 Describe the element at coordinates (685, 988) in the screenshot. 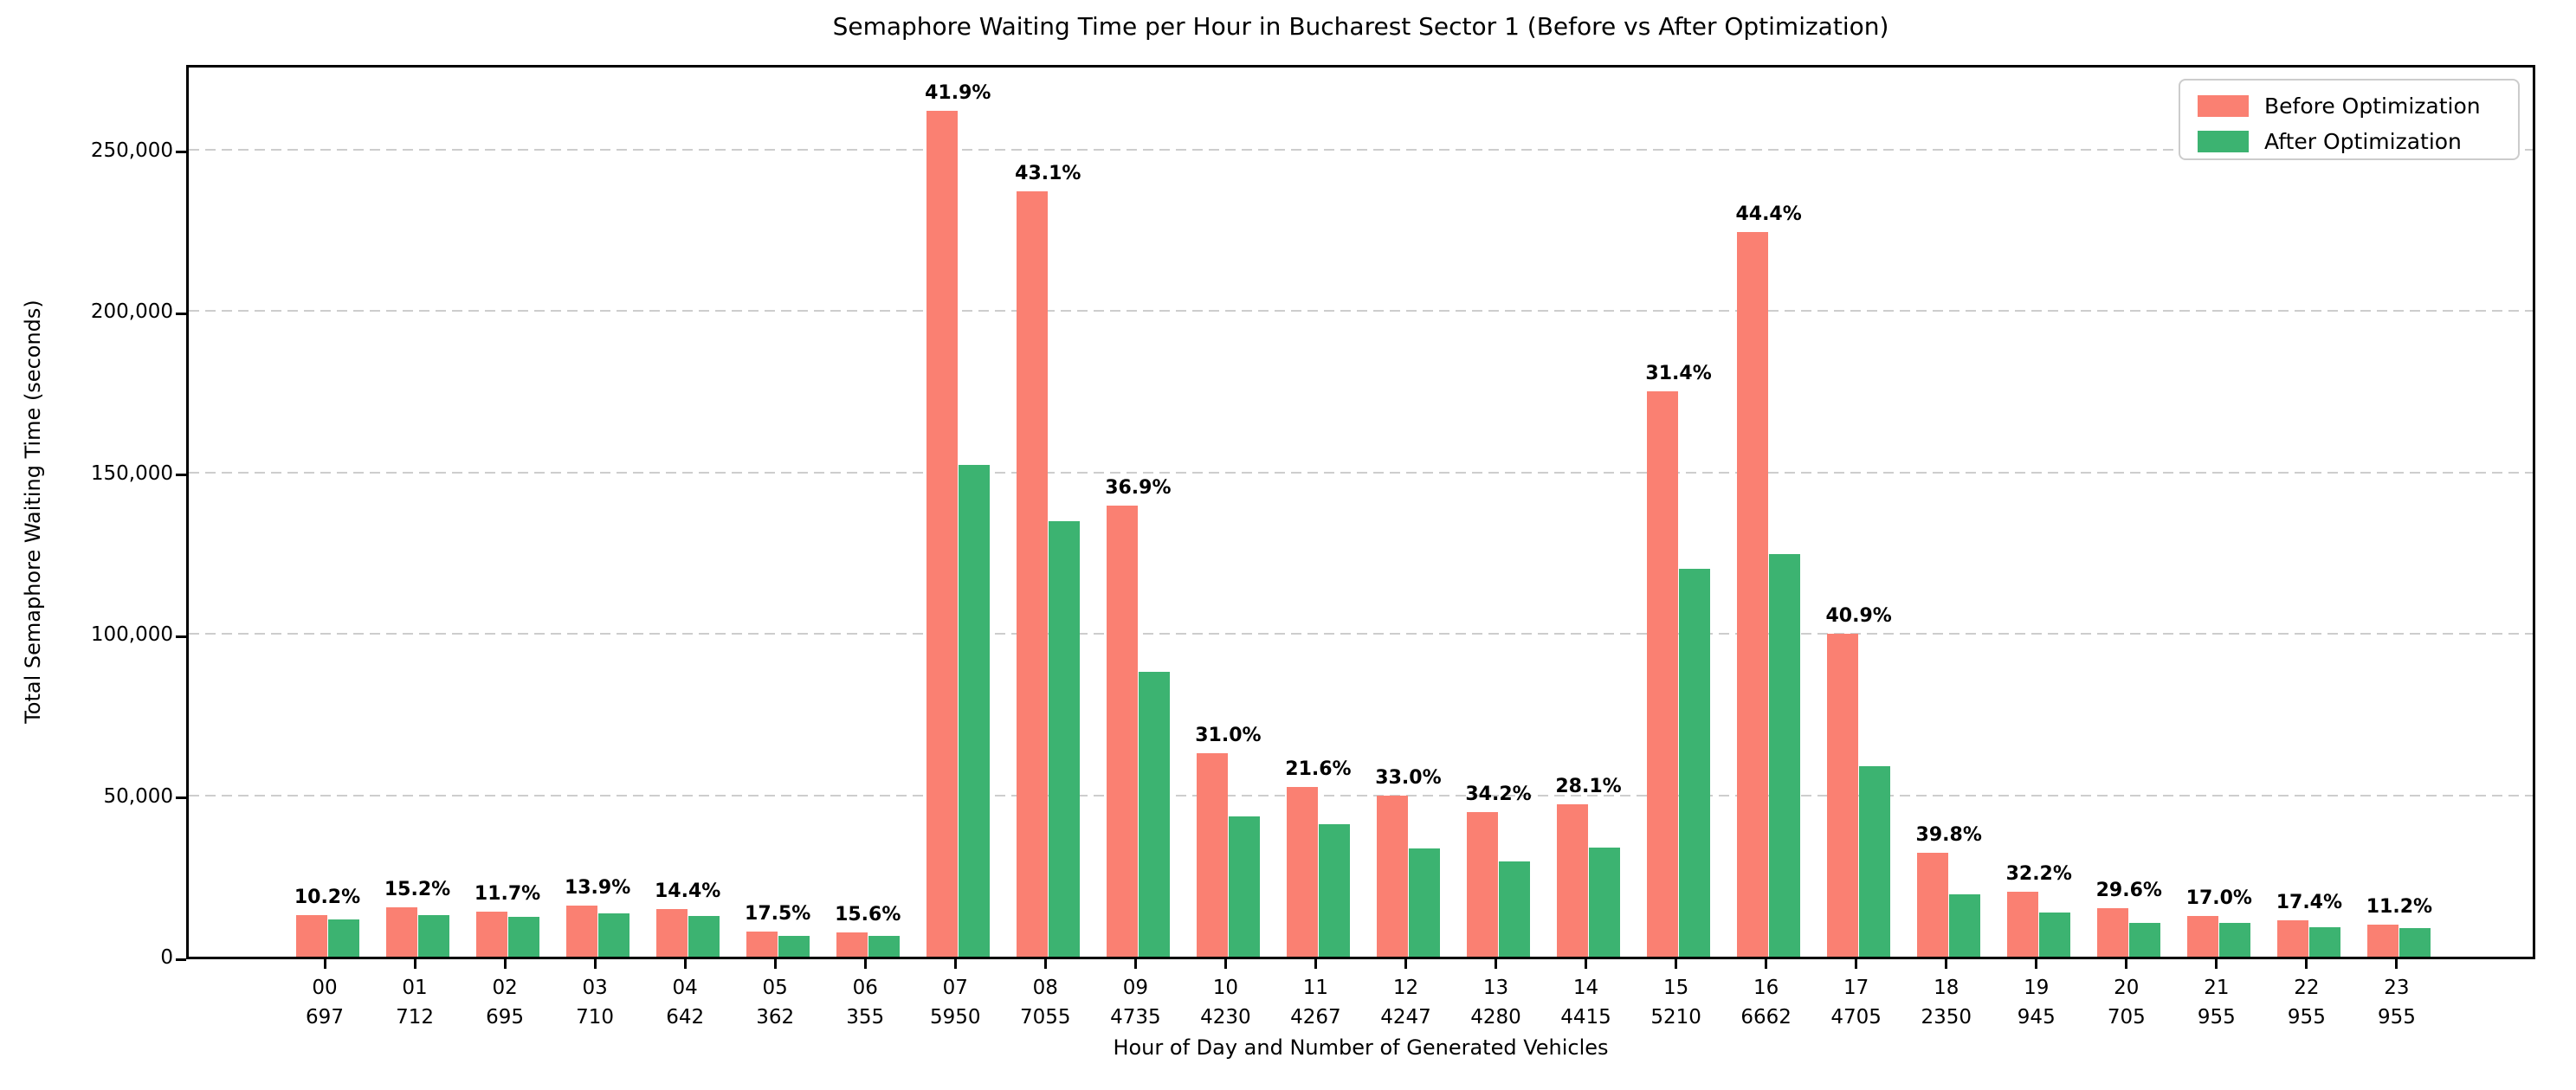

I see `x-tick-hour-04: 04` at that location.